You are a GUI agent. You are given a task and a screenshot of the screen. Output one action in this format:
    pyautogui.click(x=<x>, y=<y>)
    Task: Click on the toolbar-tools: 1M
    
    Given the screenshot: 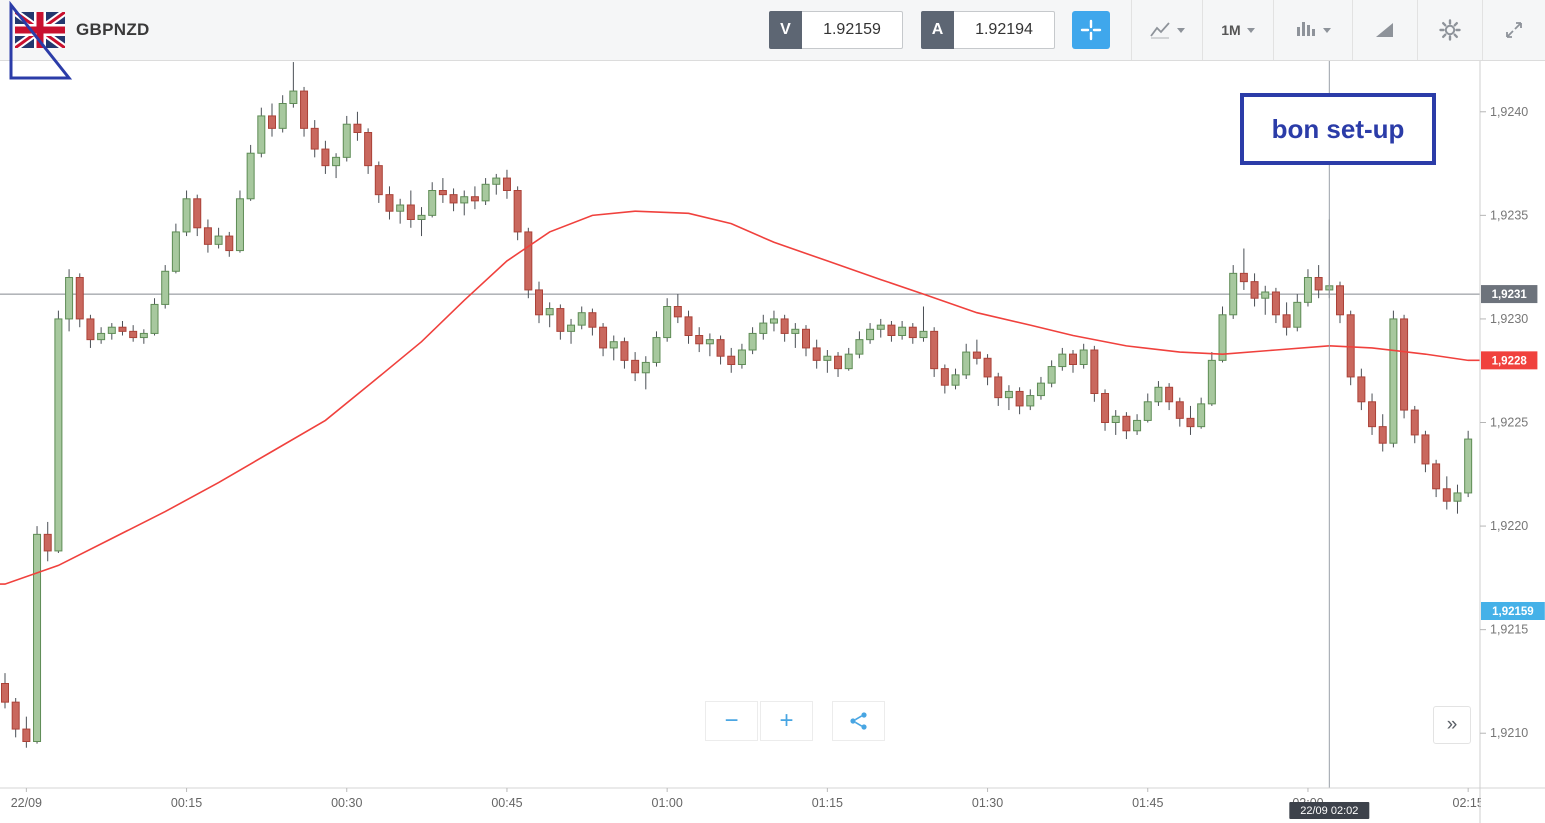 What is the action you would take?
    pyautogui.click(x=1338, y=30)
    